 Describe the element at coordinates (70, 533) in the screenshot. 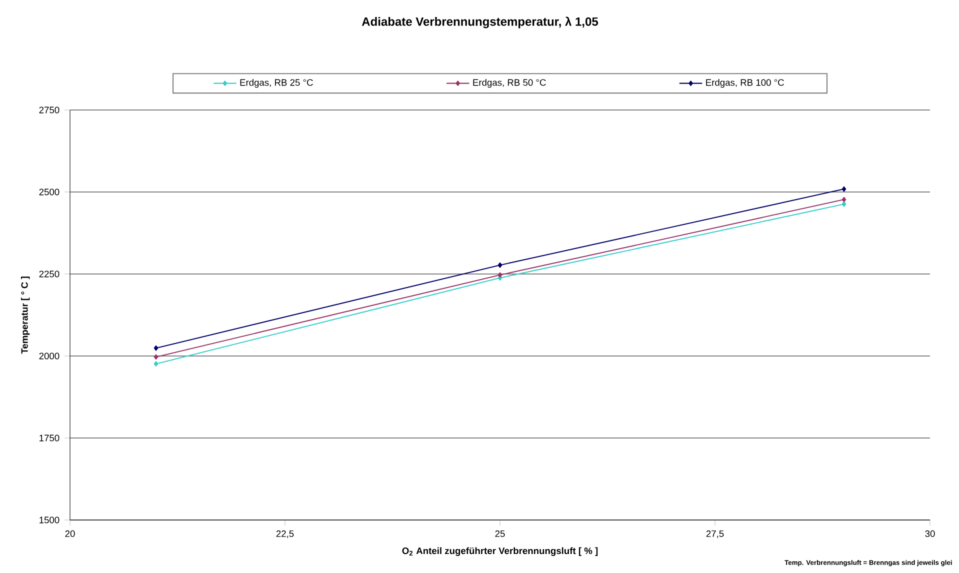

I see `x-tick-label: 20` at that location.